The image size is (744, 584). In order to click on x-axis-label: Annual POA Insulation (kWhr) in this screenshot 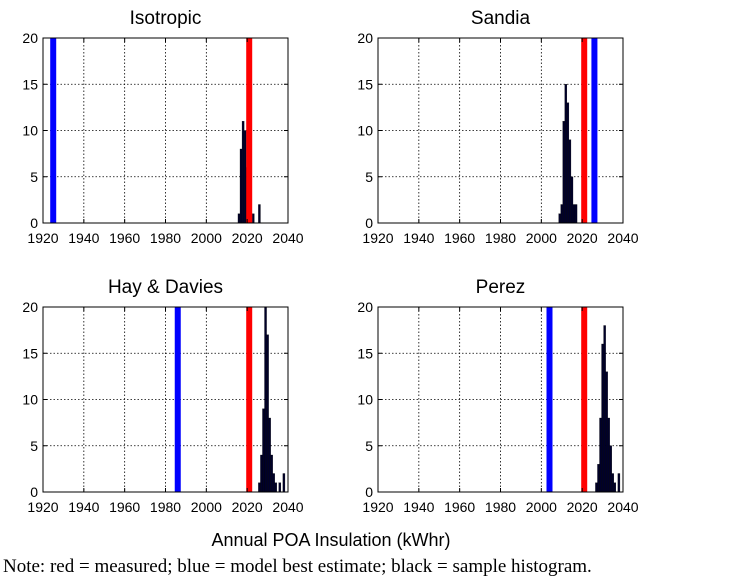, I will do `click(330, 540)`.